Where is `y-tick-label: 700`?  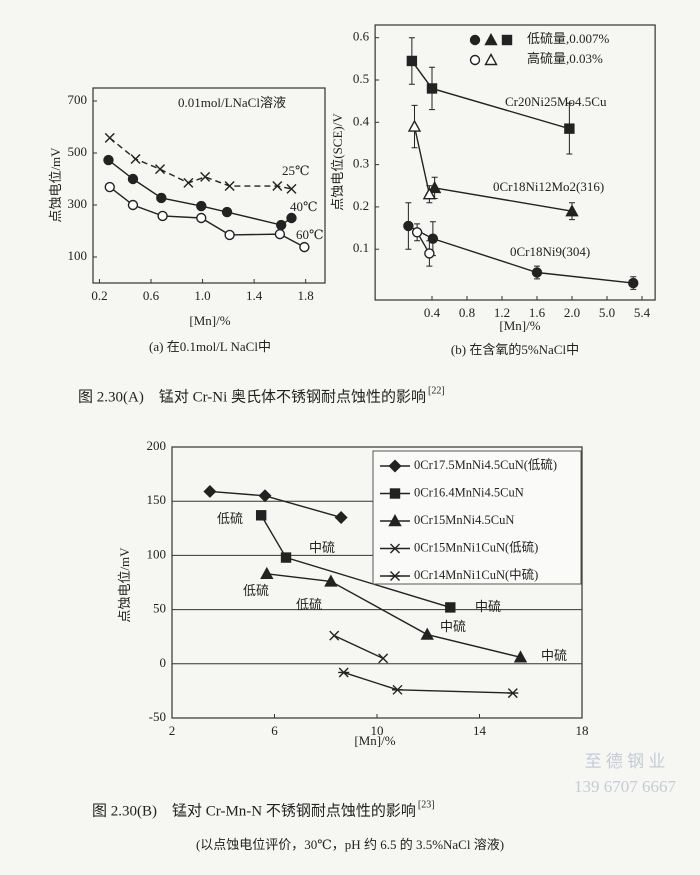
y-tick-label: 700 is located at coordinates (78, 99).